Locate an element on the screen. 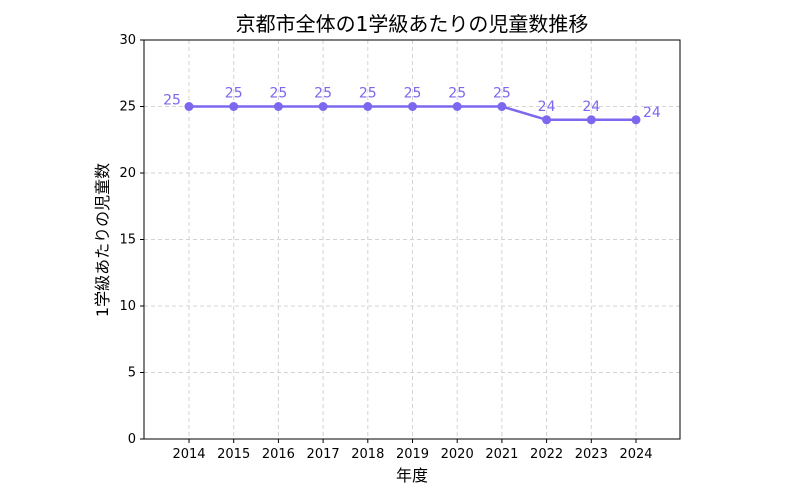  y-tick-label: 0 is located at coordinates (132, 439).